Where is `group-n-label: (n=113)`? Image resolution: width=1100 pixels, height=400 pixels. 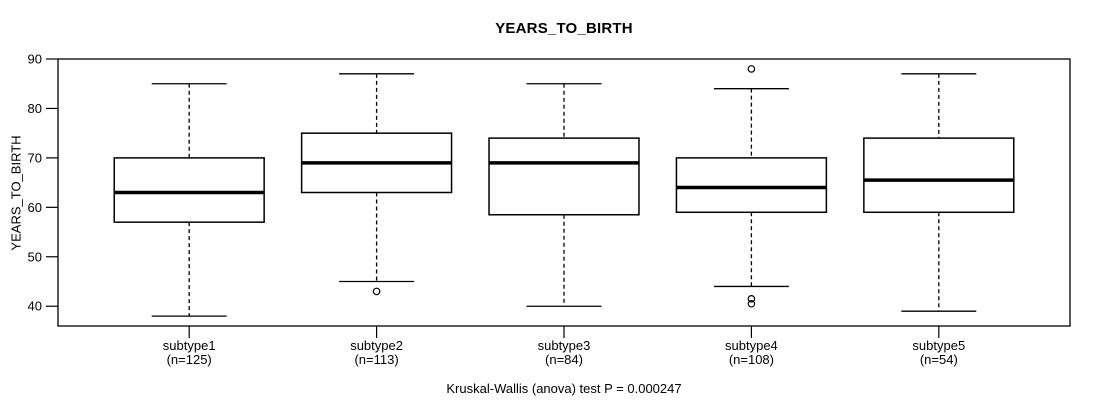 group-n-label: (n=113) is located at coordinates (376, 359).